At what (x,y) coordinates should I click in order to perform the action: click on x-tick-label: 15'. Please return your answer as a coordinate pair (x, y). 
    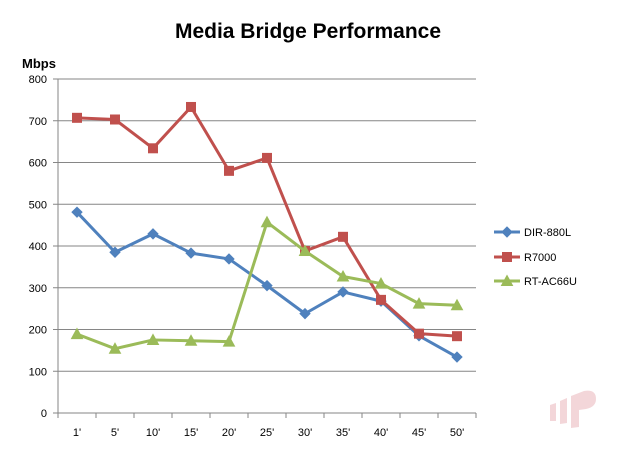
    Looking at the image, I should click on (191, 433).